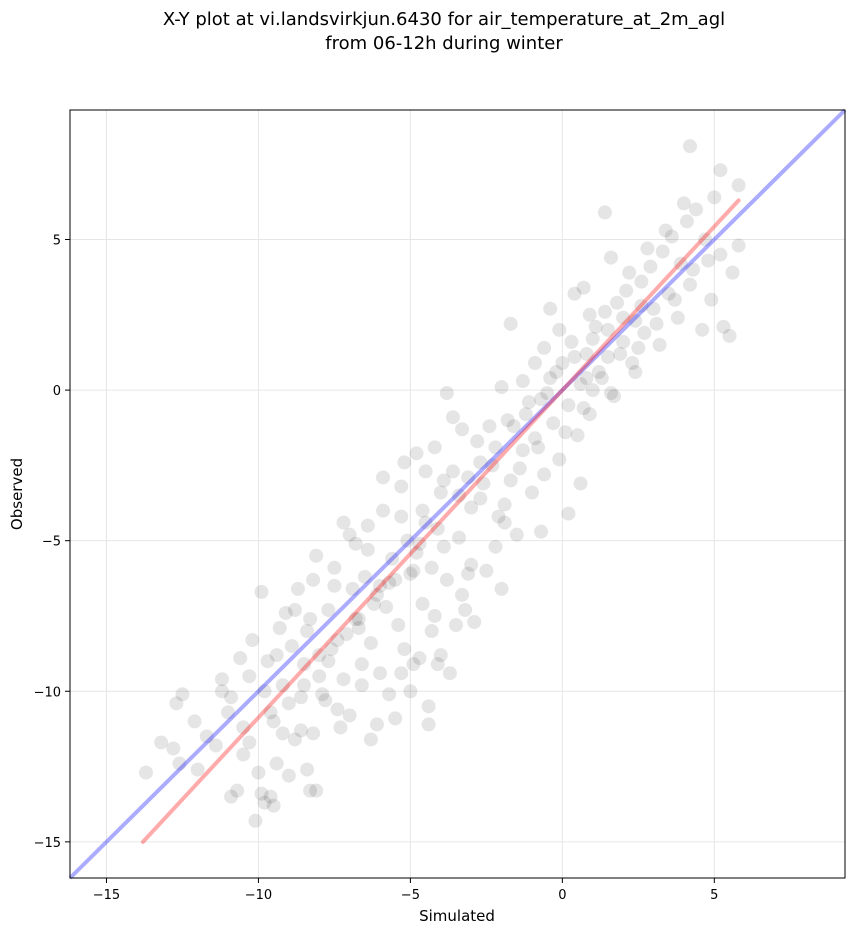 Image resolution: width=854 pixels, height=934 pixels. I want to click on x-tick-label: −15, so click(106, 895).